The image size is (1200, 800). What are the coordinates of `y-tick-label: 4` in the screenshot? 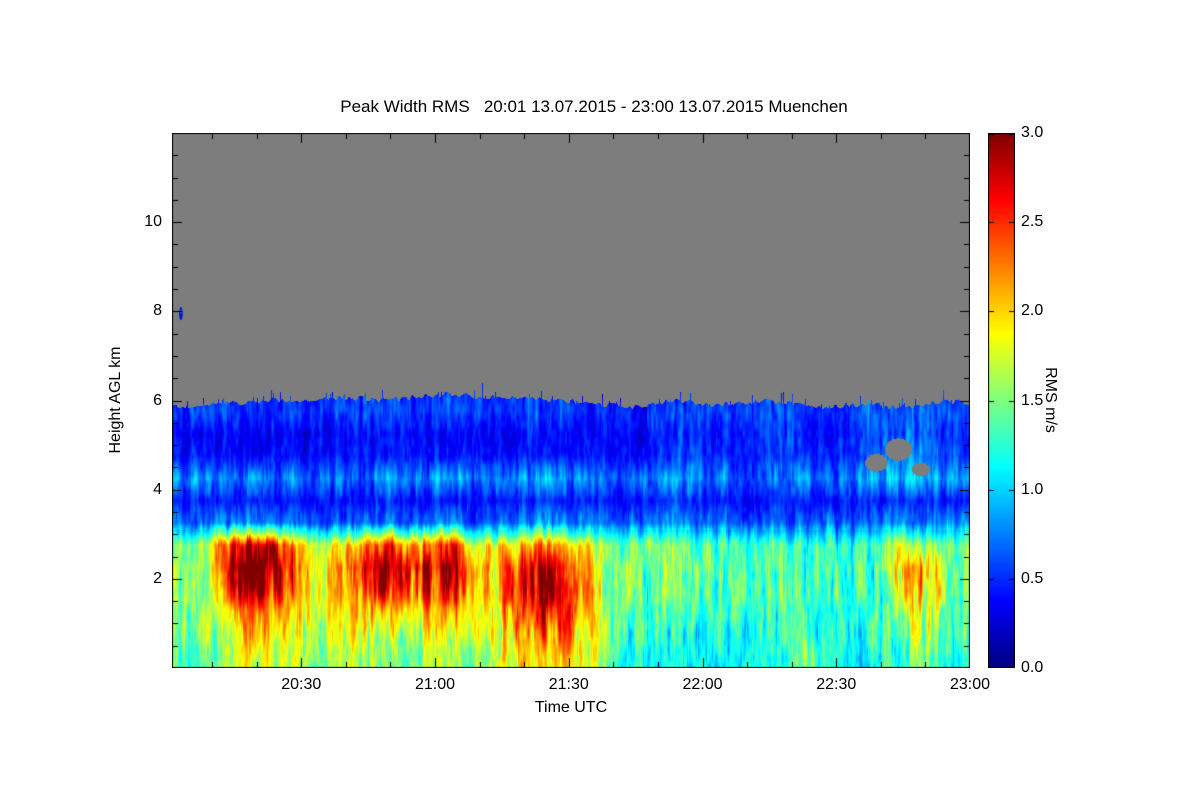 It's located at (157, 489).